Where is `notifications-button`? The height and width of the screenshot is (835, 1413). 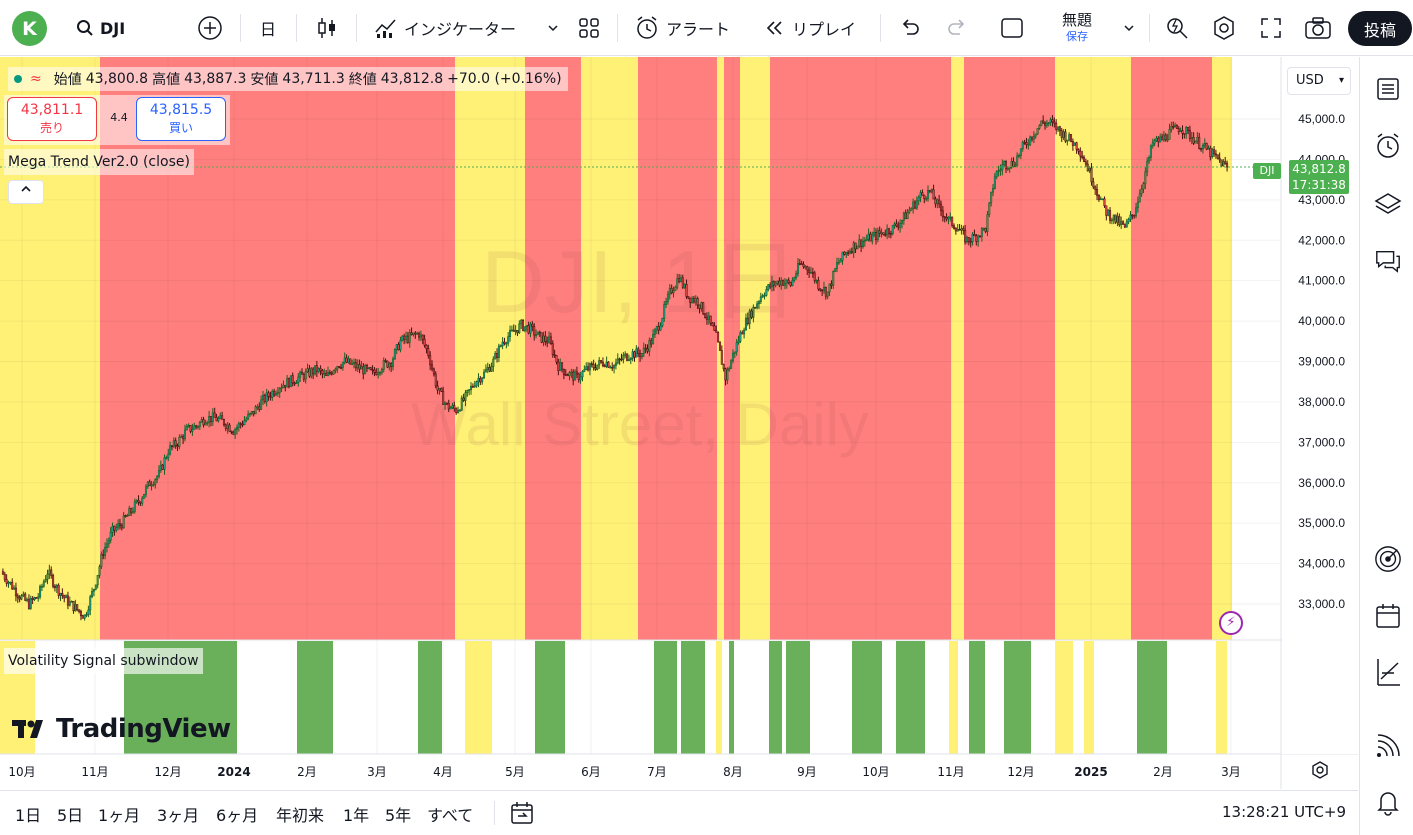 notifications-button is located at coordinates (1388, 802).